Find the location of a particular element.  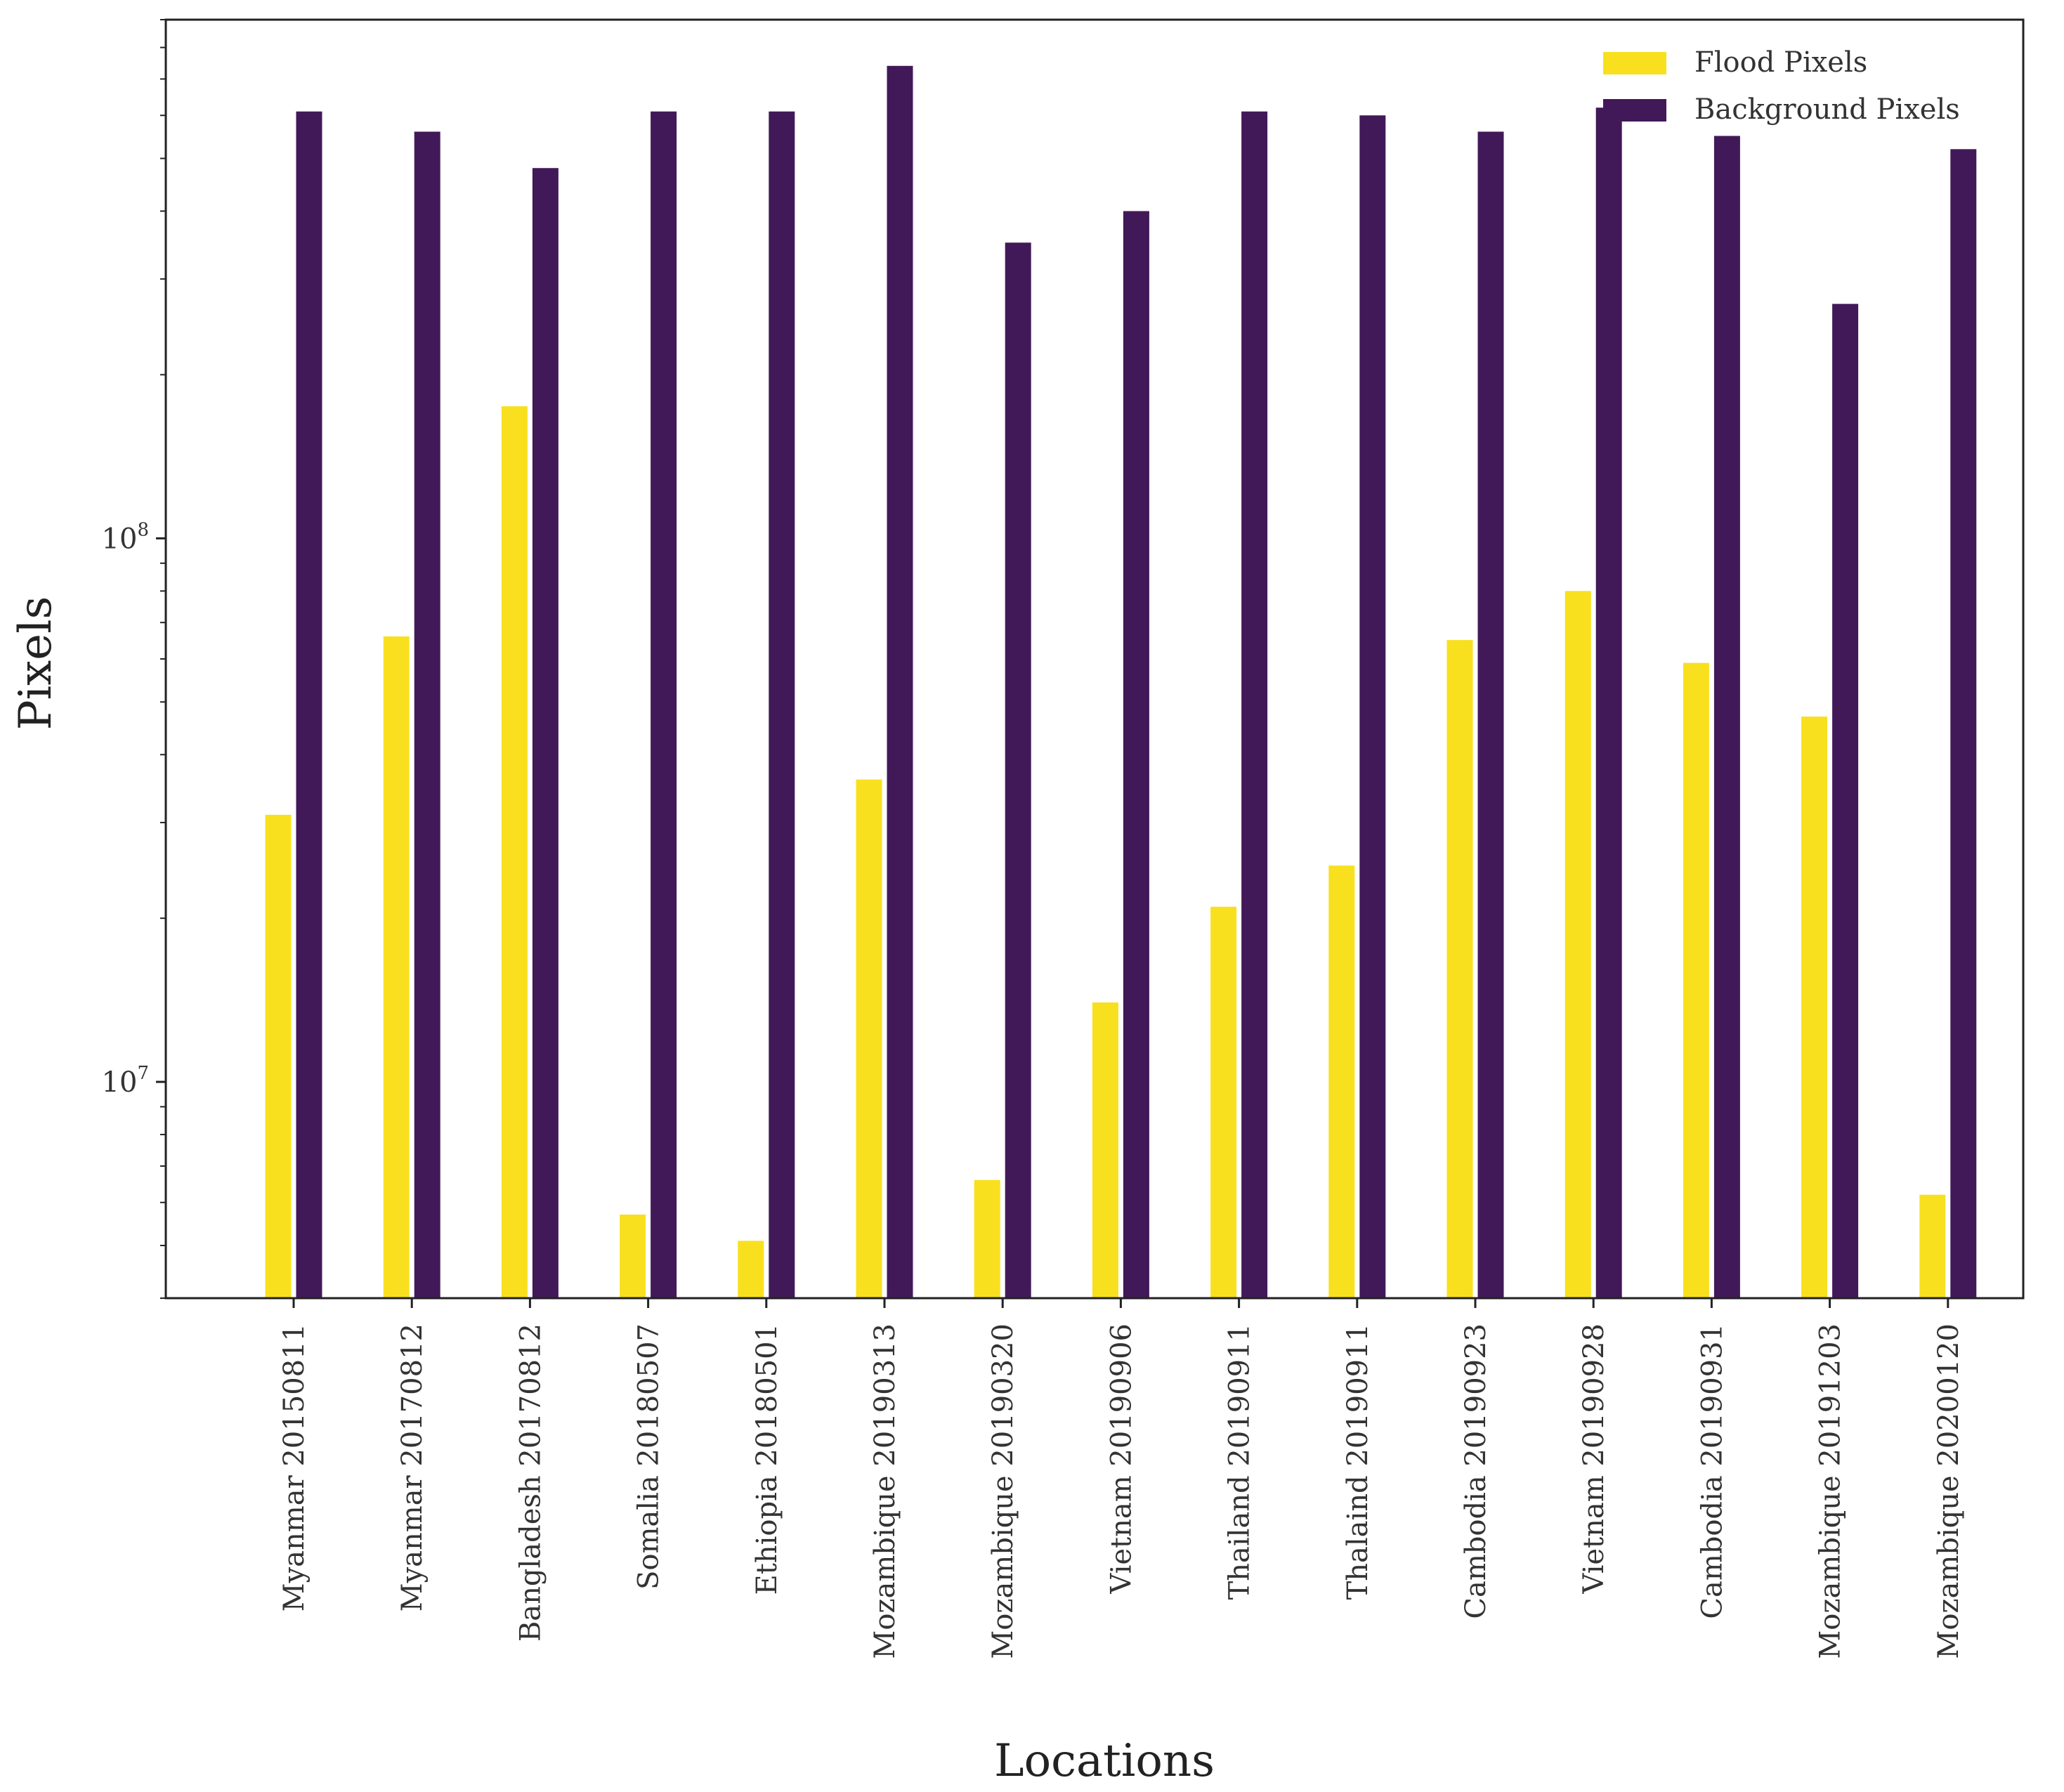

x-axis-title: Locations is located at coordinates (1104, 1761).